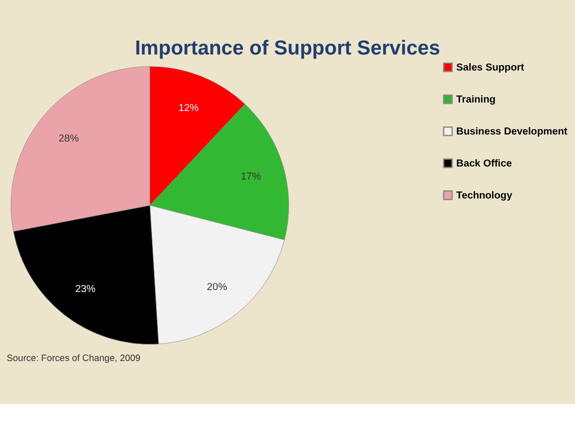 This screenshot has width=575, height=444. I want to click on legend-label: Back Office, so click(484, 164).